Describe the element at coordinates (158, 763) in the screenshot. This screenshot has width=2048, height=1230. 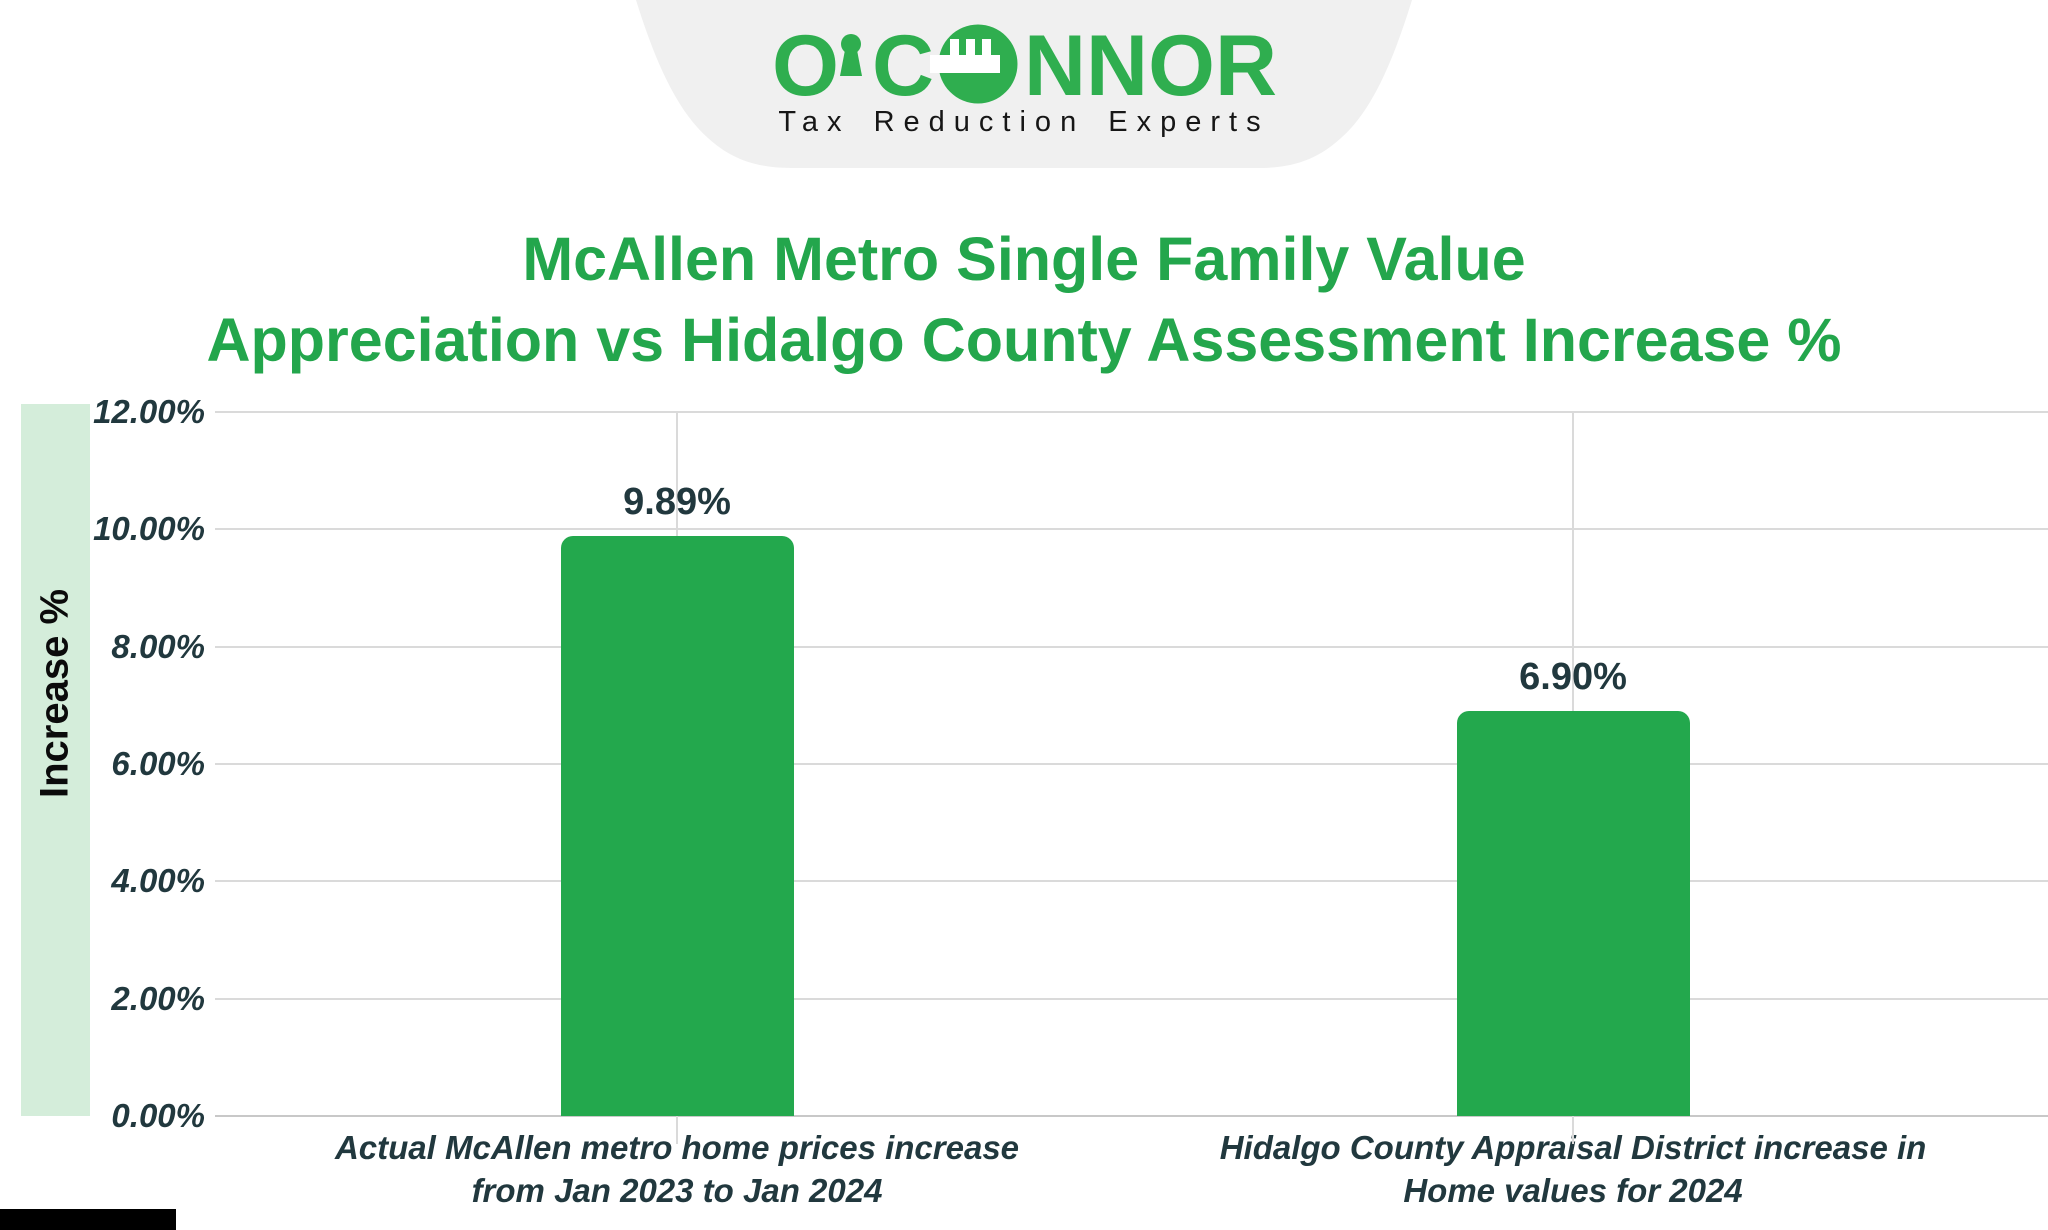
I see `y-tick-label: 6.00%` at that location.